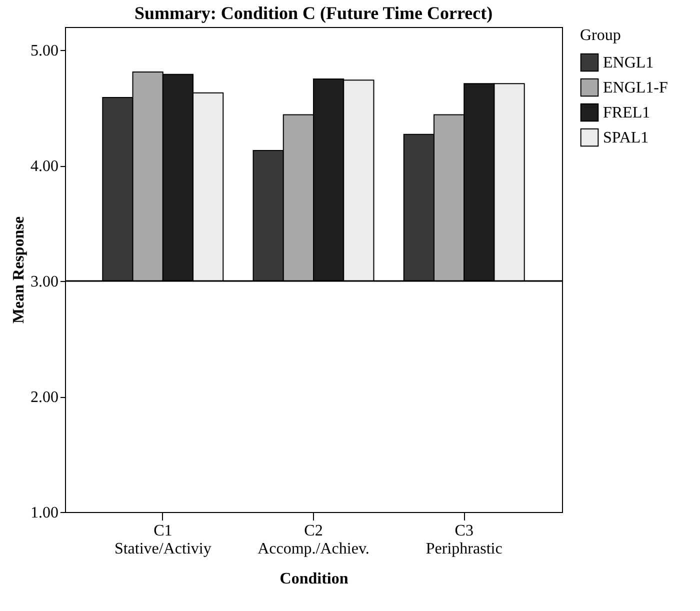 The width and height of the screenshot is (700, 611). I want to click on x-tick-label: C2 Accomp./Achiev., so click(314, 540).